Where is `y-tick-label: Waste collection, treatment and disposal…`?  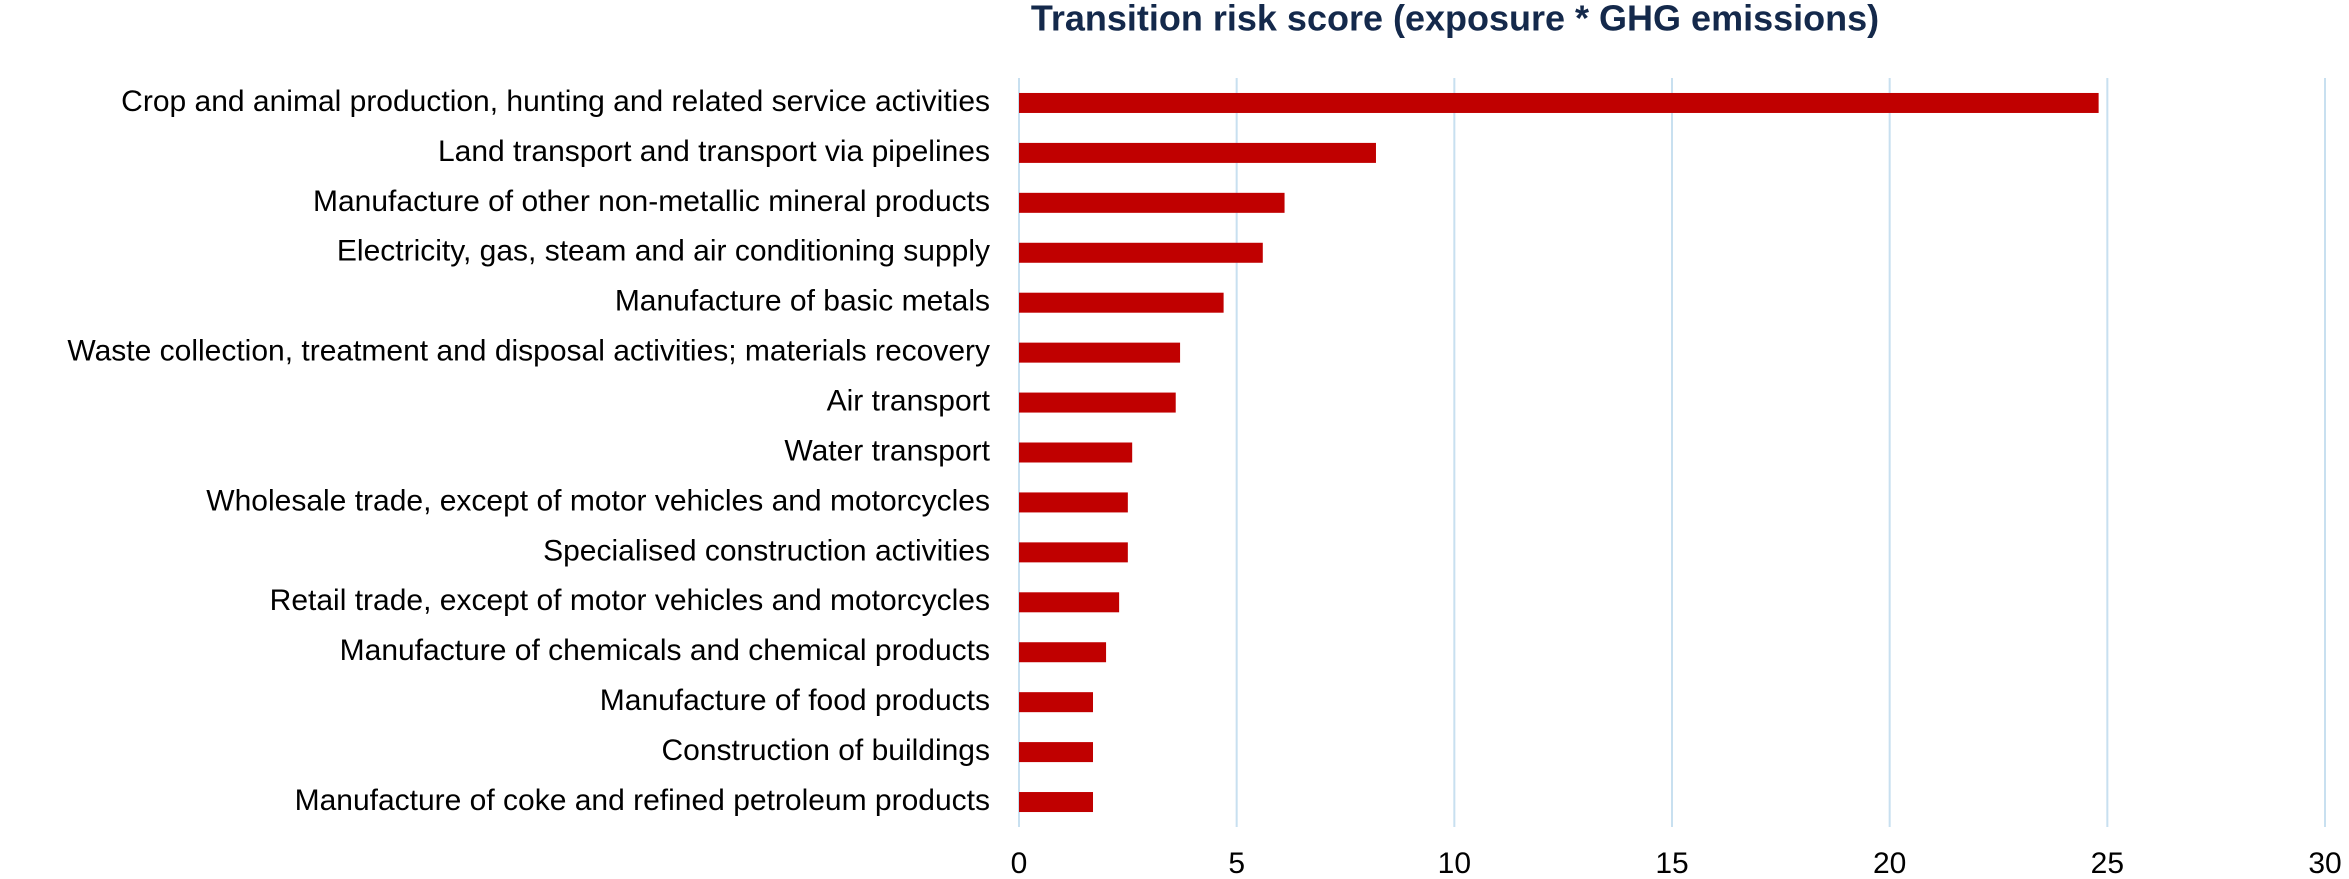 y-tick-label: Waste collection, treatment and disposal… is located at coordinates (528, 351).